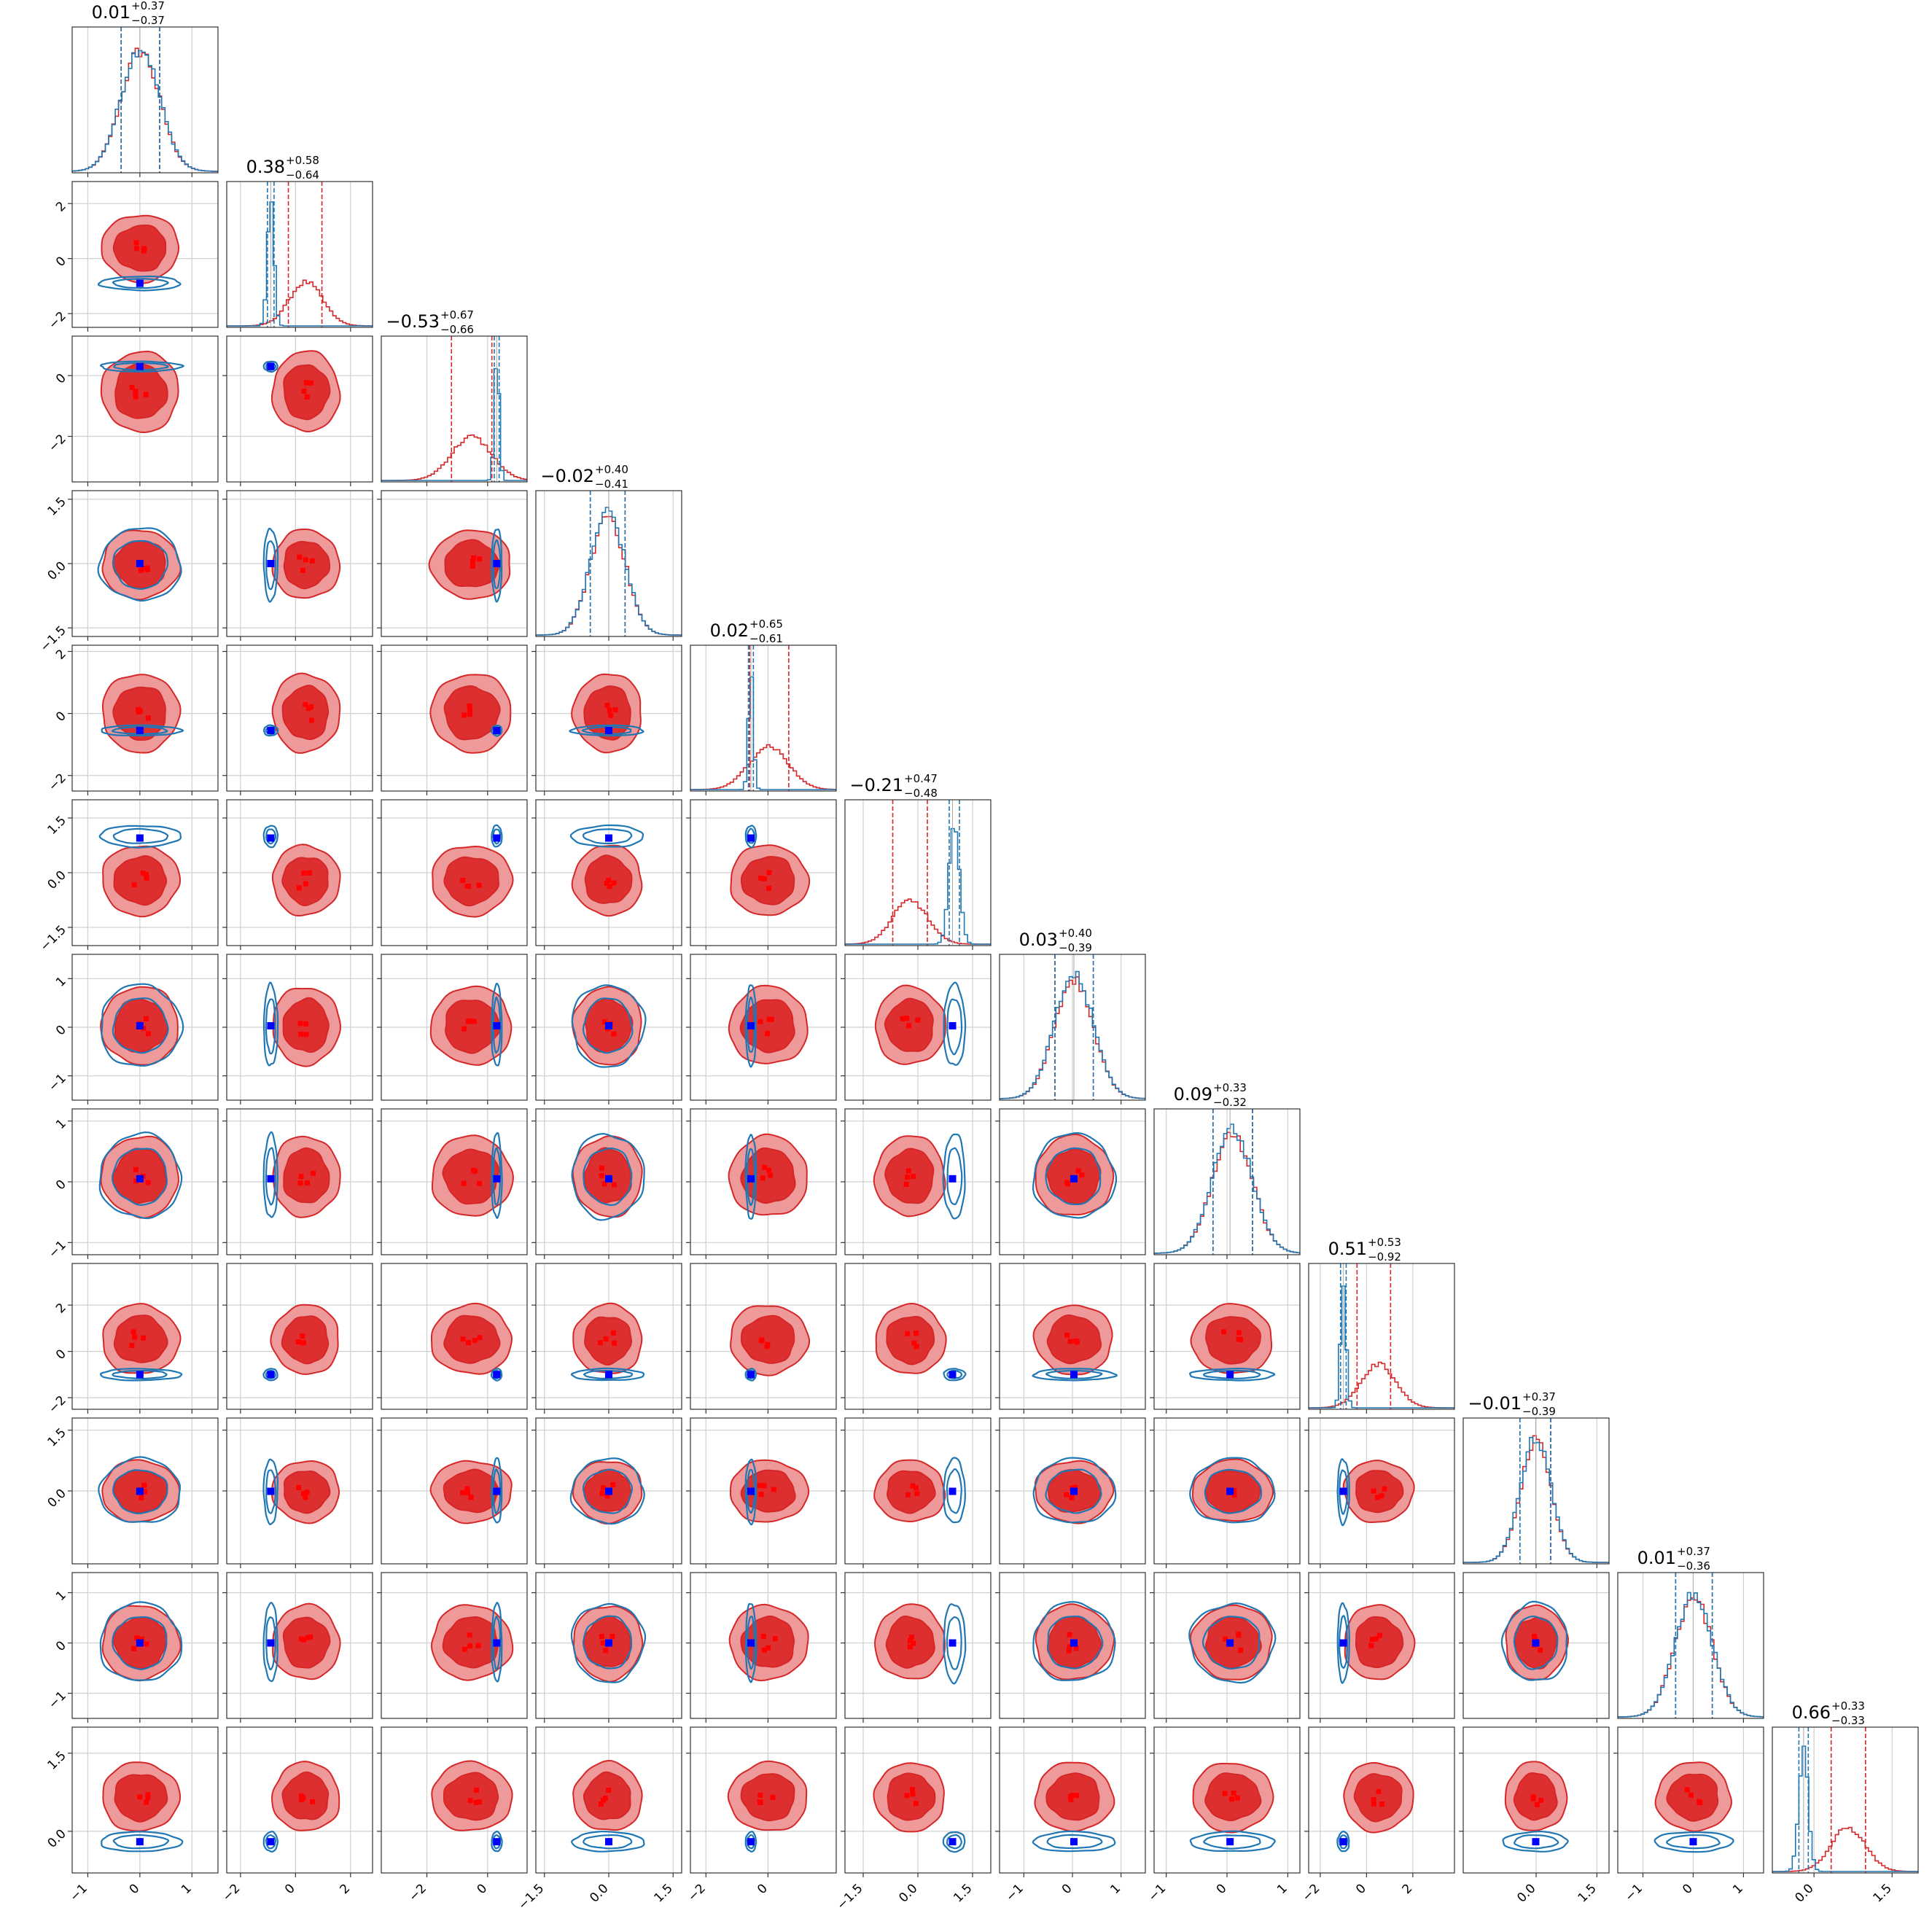 This screenshot has width=1932, height=1932. Describe the element at coordinates (132, 1815) in the screenshot. I see `contour-panel-11-0: −1 0 1 0.0 1.5` at that location.